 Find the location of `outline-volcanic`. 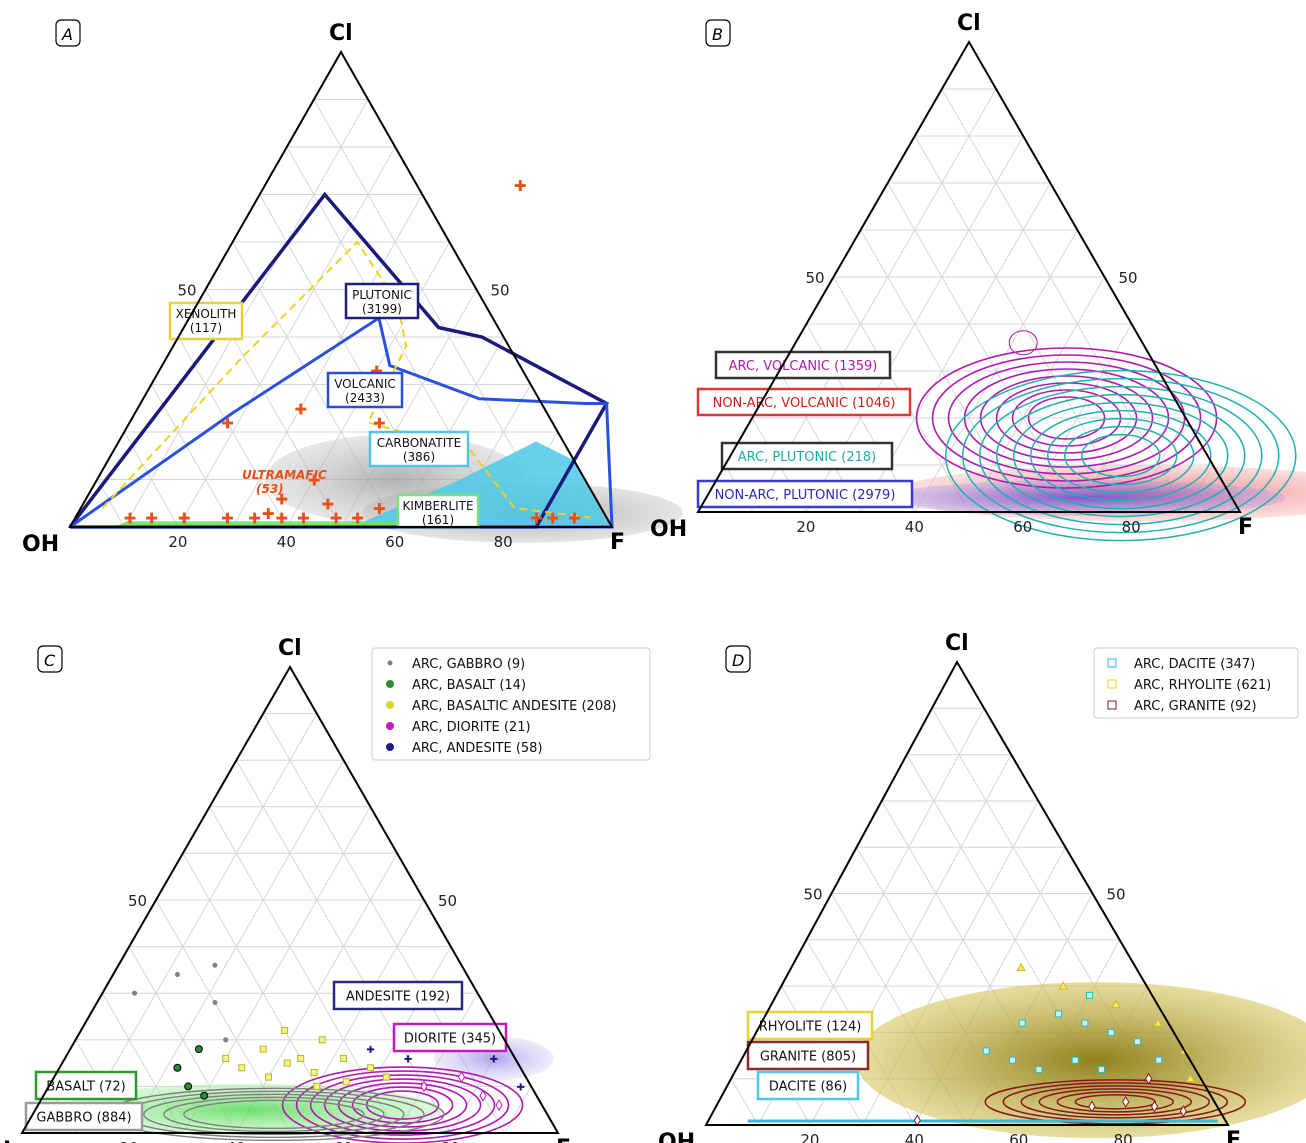

outline-volcanic is located at coordinates (341, 422).